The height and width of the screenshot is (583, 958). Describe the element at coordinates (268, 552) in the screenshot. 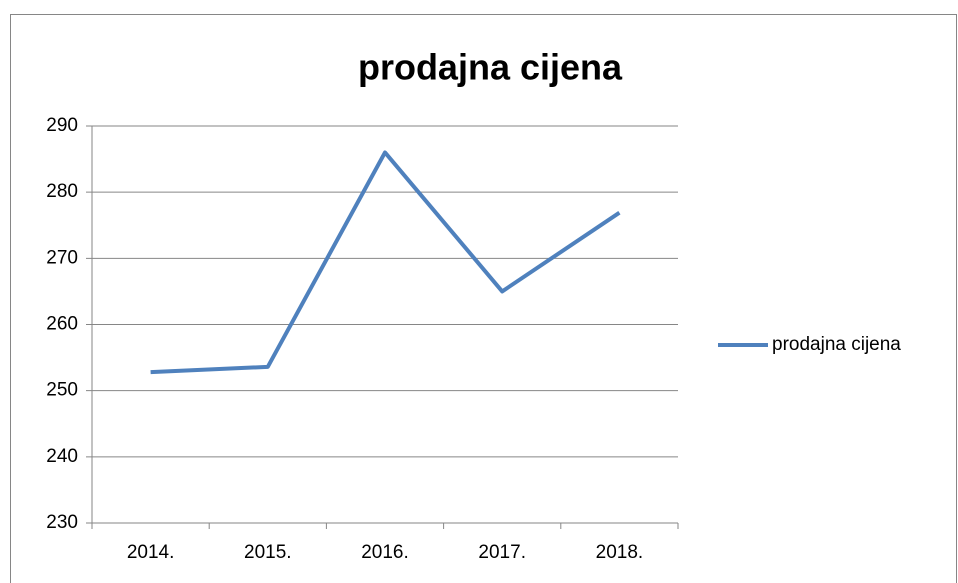

I see `x-tick-label: 2015.` at that location.